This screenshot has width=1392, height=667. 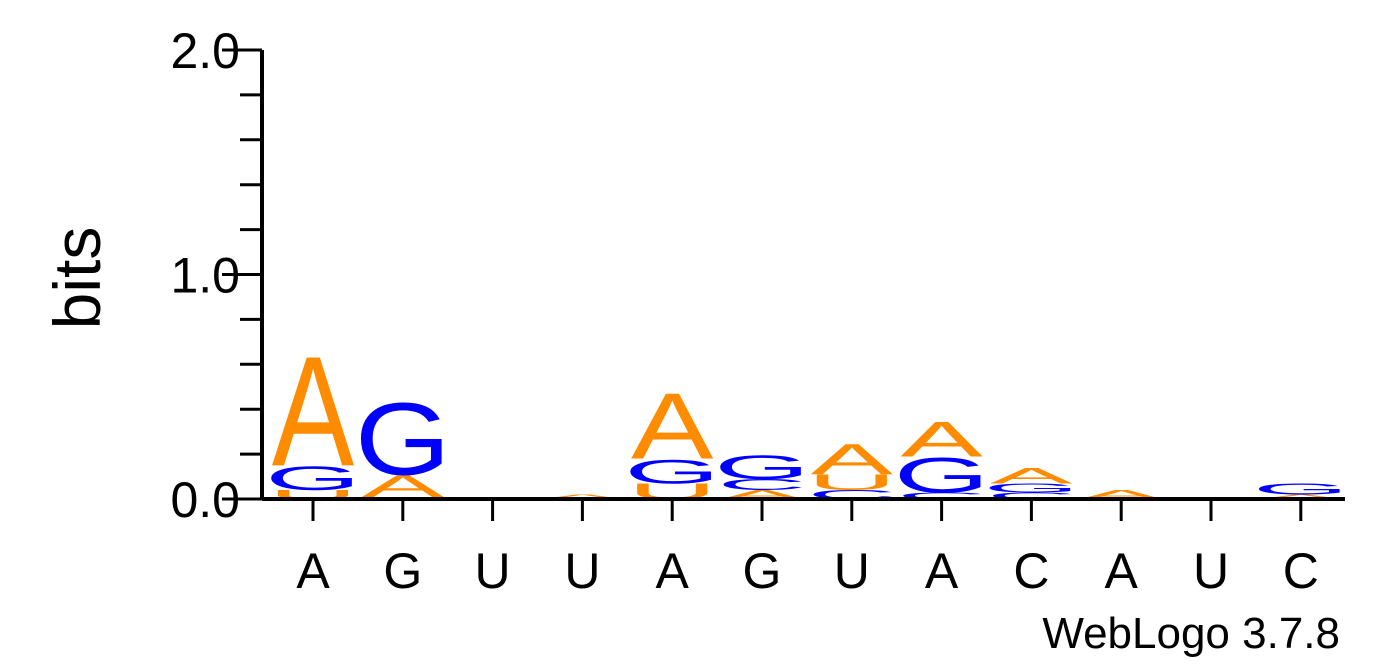 What do you see at coordinates (205, 51) in the screenshot?
I see `y-tick-label: 2.0` at bounding box center [205, 51].